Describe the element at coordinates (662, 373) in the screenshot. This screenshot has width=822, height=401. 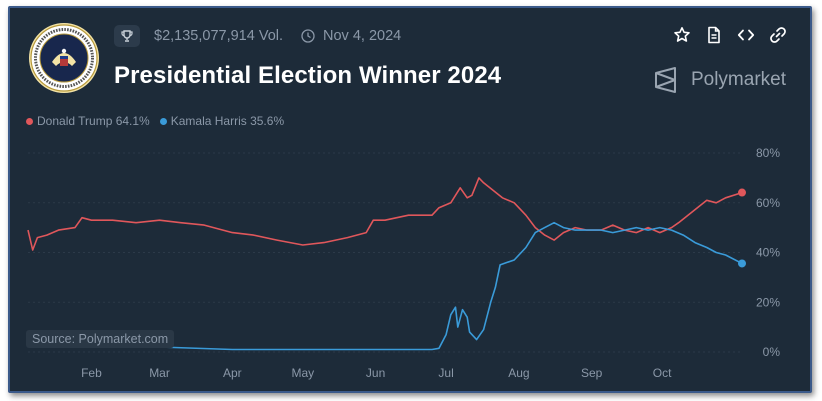
I see `x-tick-label: Oct` at that location.